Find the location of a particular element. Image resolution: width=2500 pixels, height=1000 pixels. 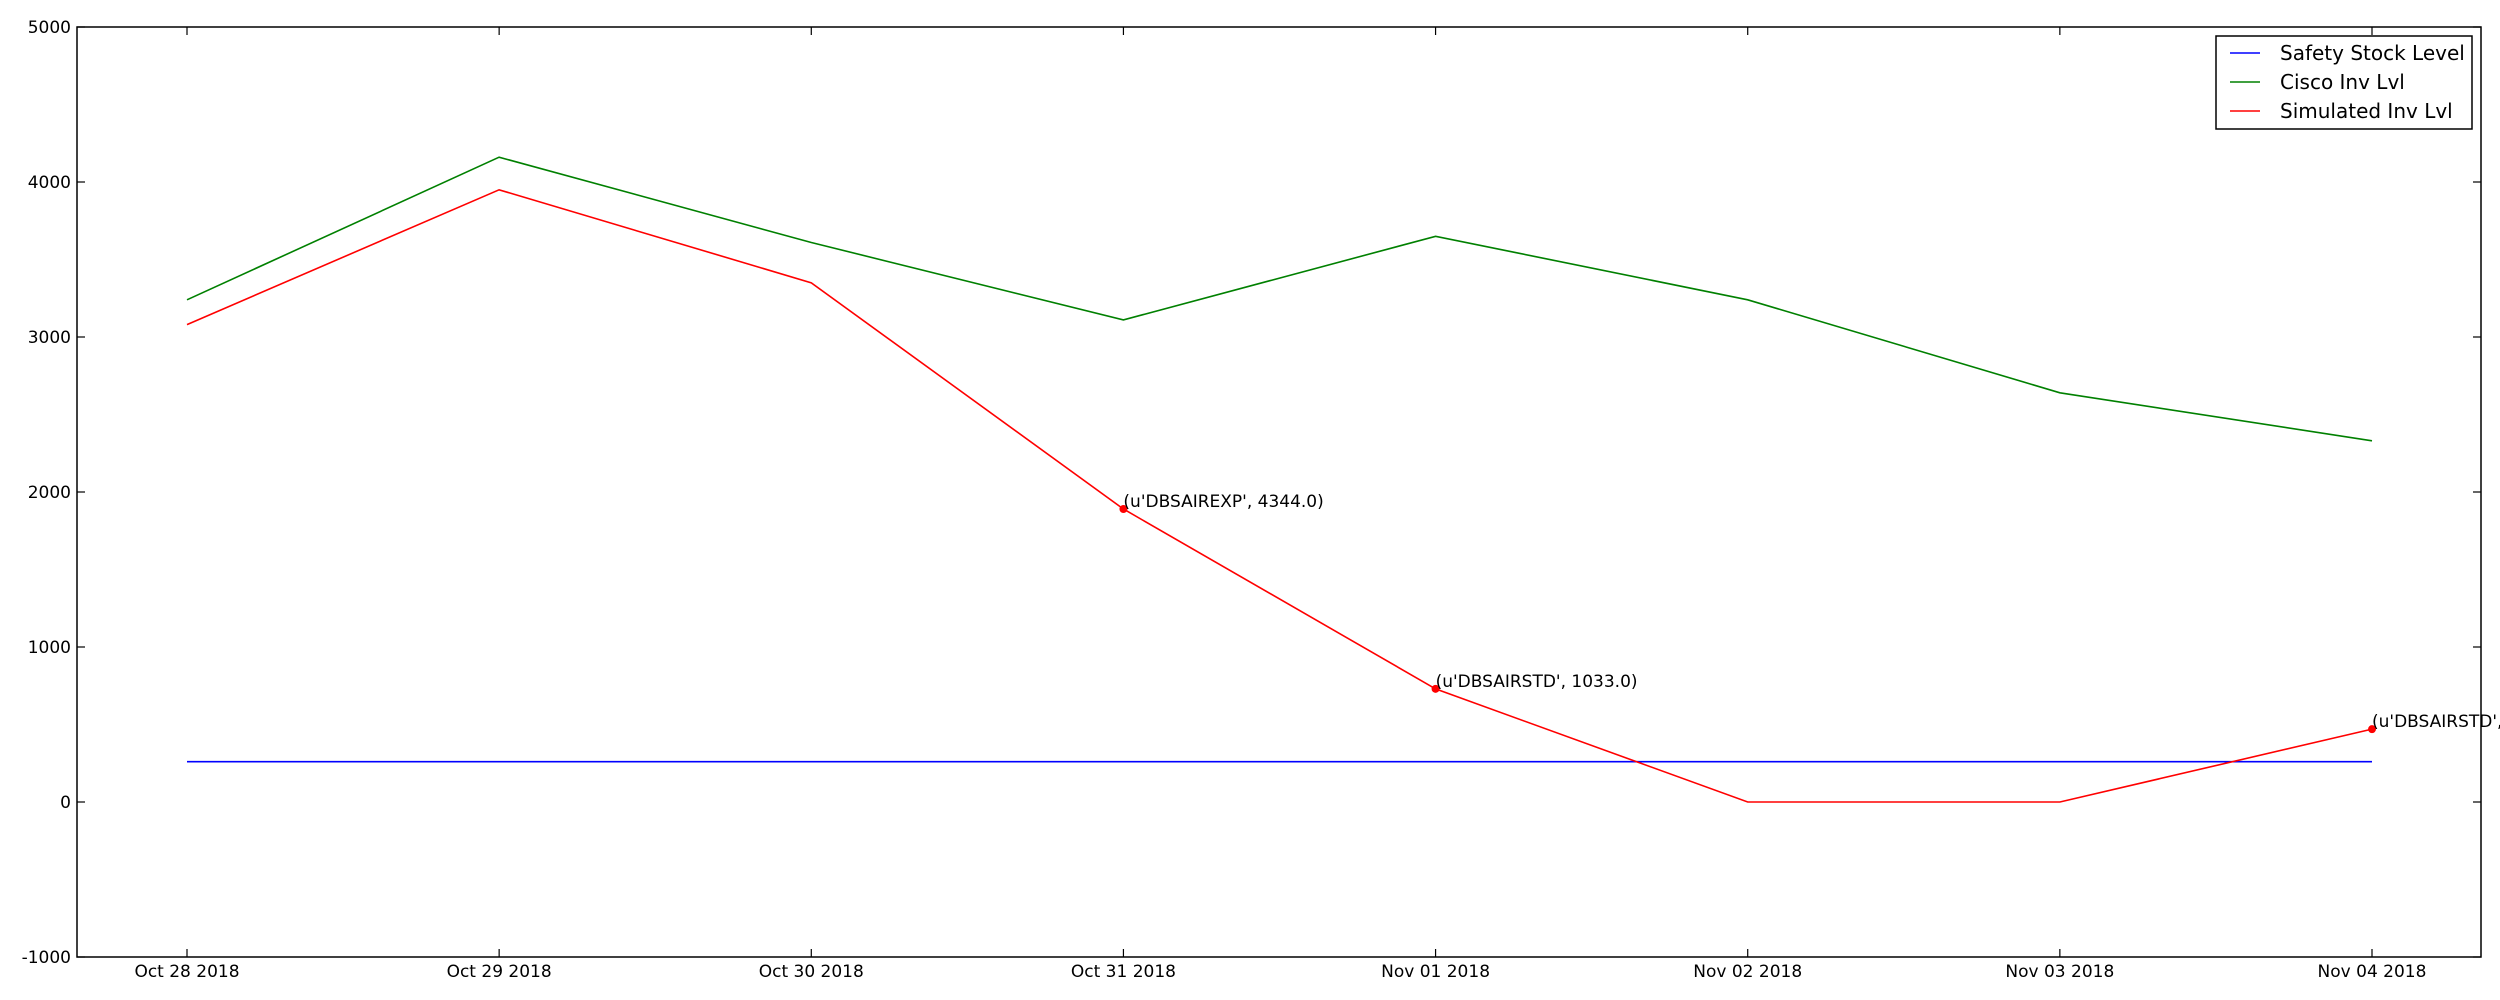

legend-label: Safety Stock Level is located at coordinates (2372, 53).